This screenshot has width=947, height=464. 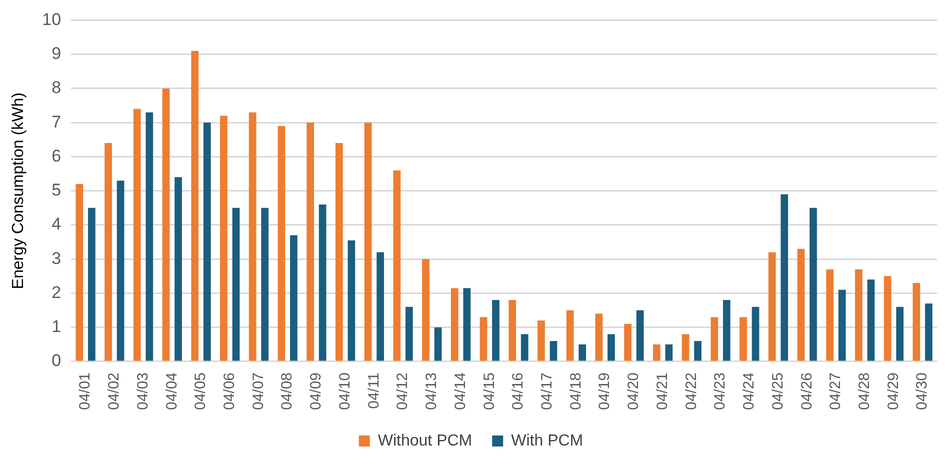 What do you see at coordinates (691, 391) in the screenshot?
I see `x-tick-label: 04/22` at bounding box center [691, 391].